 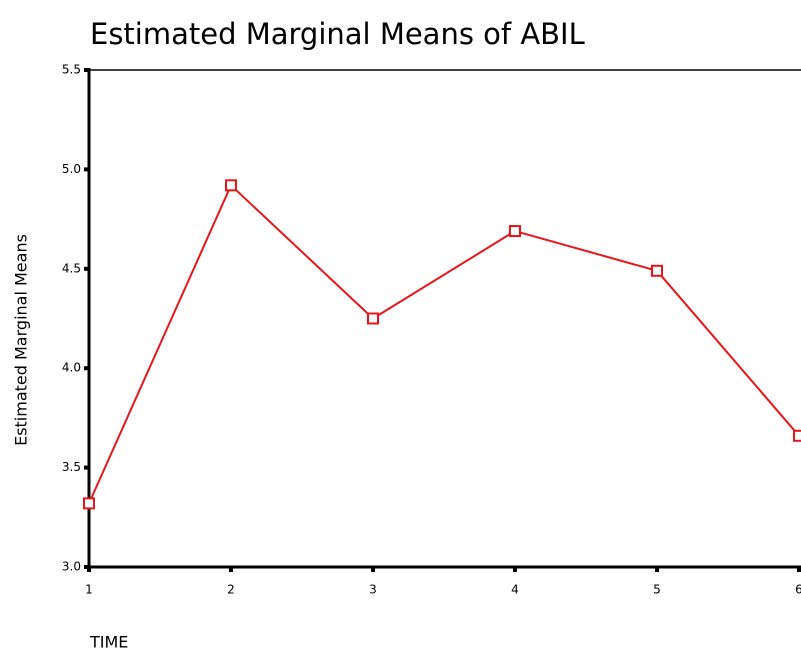 I want to click on y-tick-label: 4.0, so click(x=71, y=368).